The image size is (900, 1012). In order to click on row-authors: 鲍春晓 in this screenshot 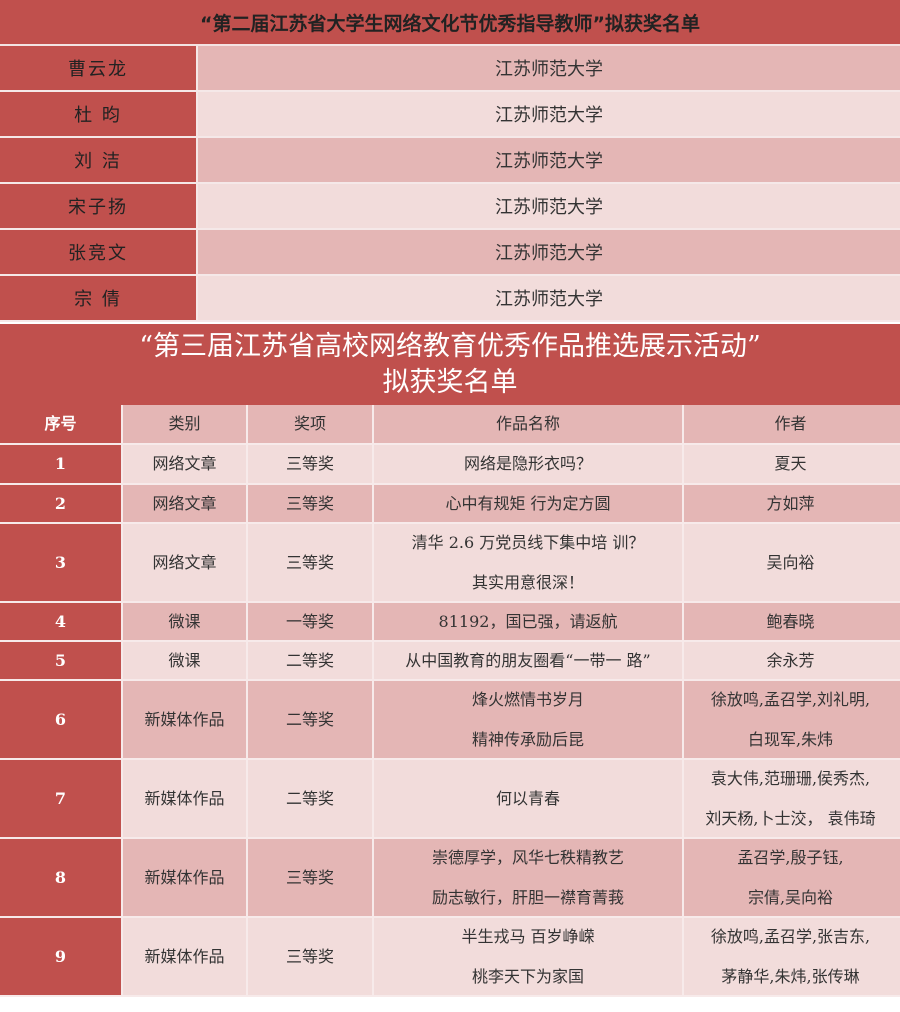, I will do `click(790, 621)`.